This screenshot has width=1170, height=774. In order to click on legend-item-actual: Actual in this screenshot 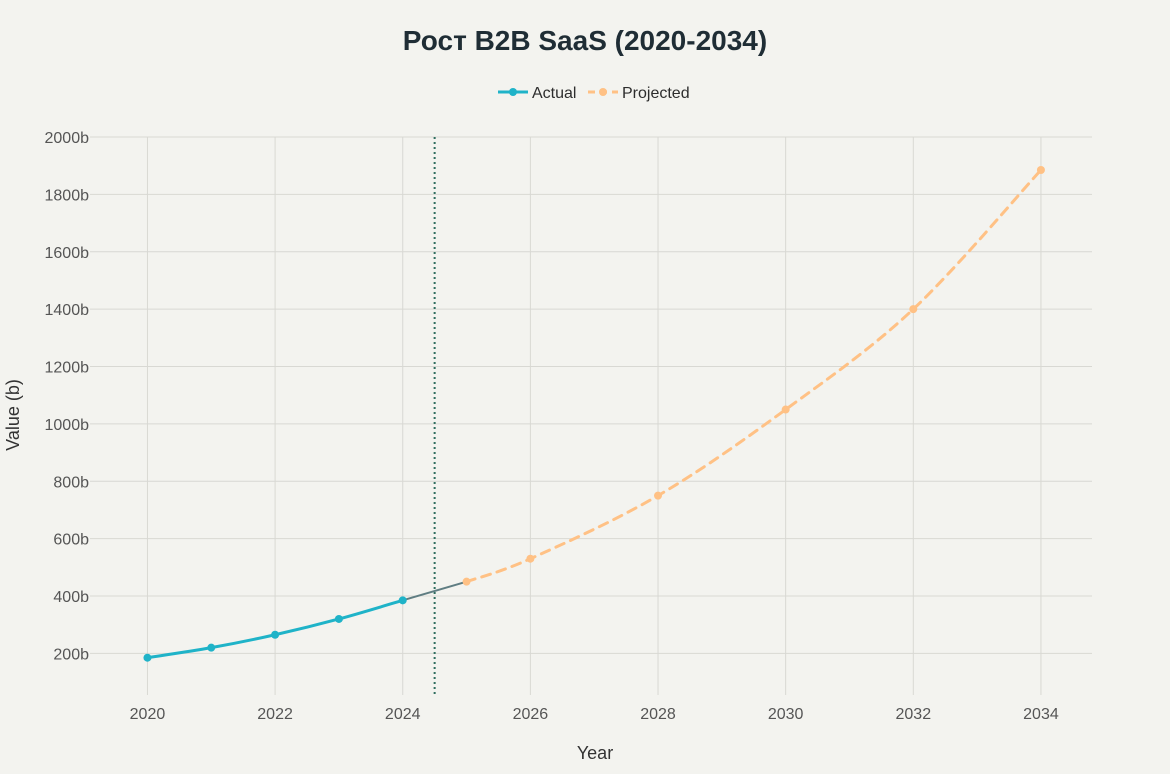, I will do `click(537, 93)`.